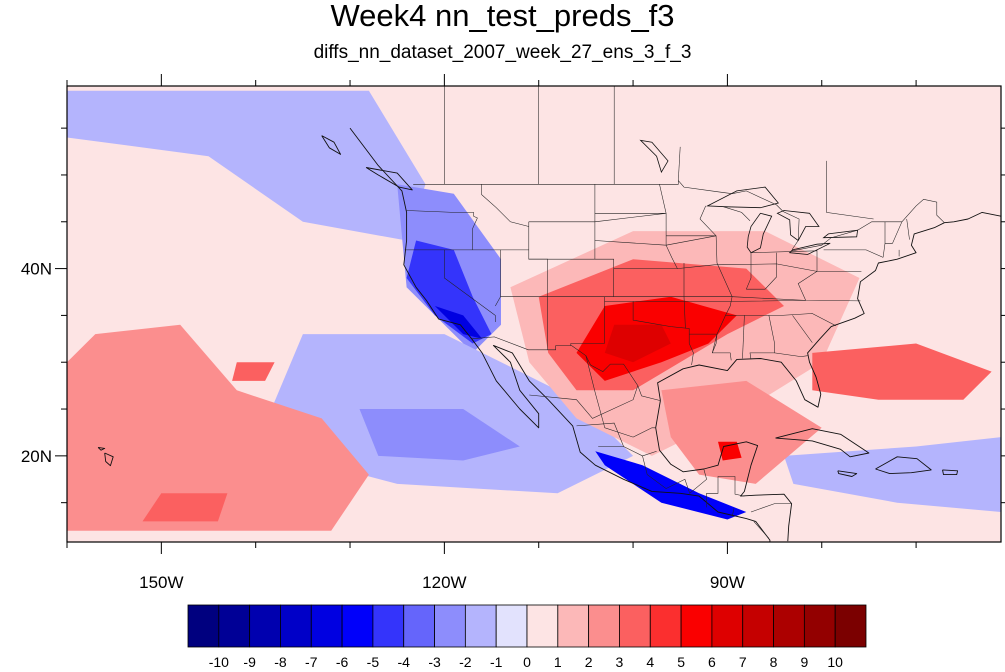 The width and height of the screenshot is (1005, 672). What do you see at coordinates (759, 233) in the screenshot?
I see `lake-lake-michigan` at bounding box center [759, 233].